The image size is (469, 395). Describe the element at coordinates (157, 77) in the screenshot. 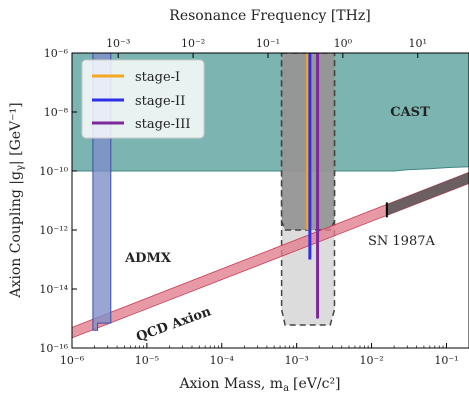

I see `legend-label-stage-i: stage-I` at that location.